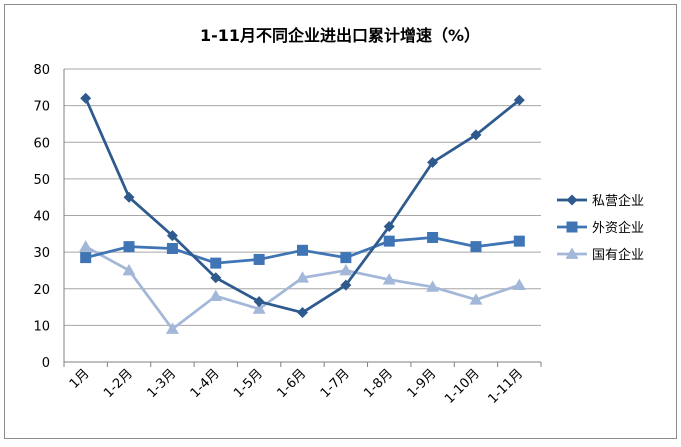  I want to click on y-tick-label: 50, so click(41, 180).